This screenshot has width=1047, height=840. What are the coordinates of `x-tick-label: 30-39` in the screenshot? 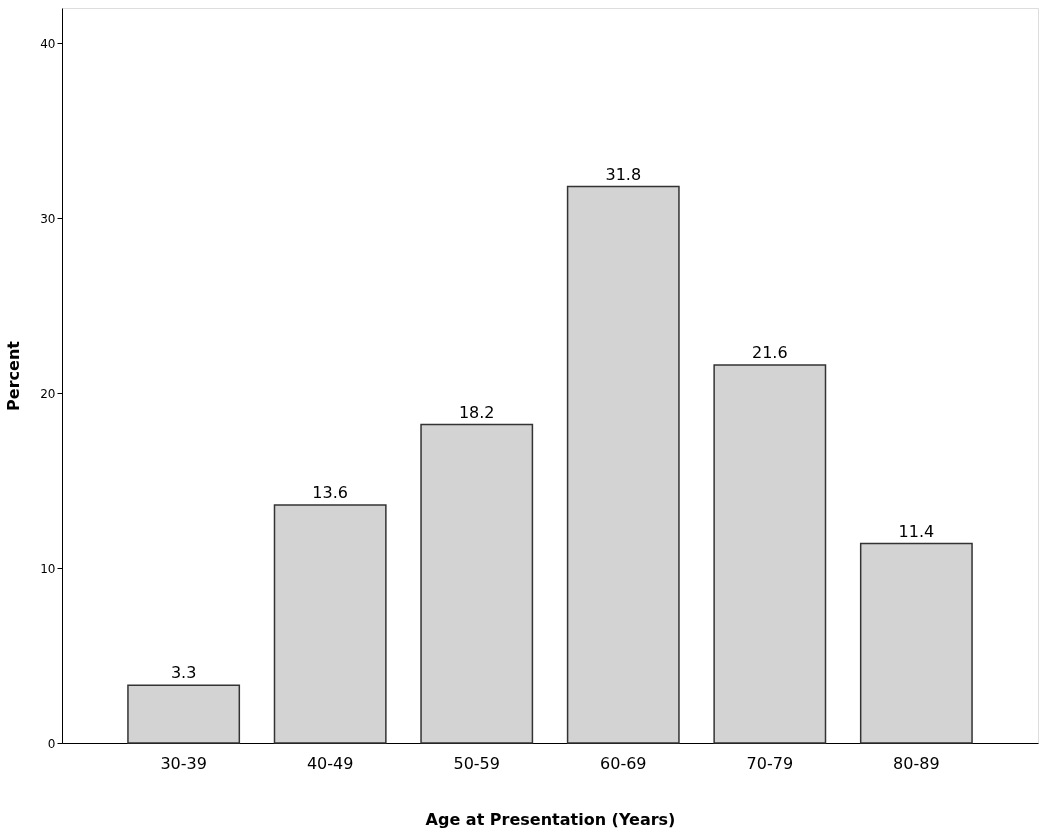 It's located at (183, 763).